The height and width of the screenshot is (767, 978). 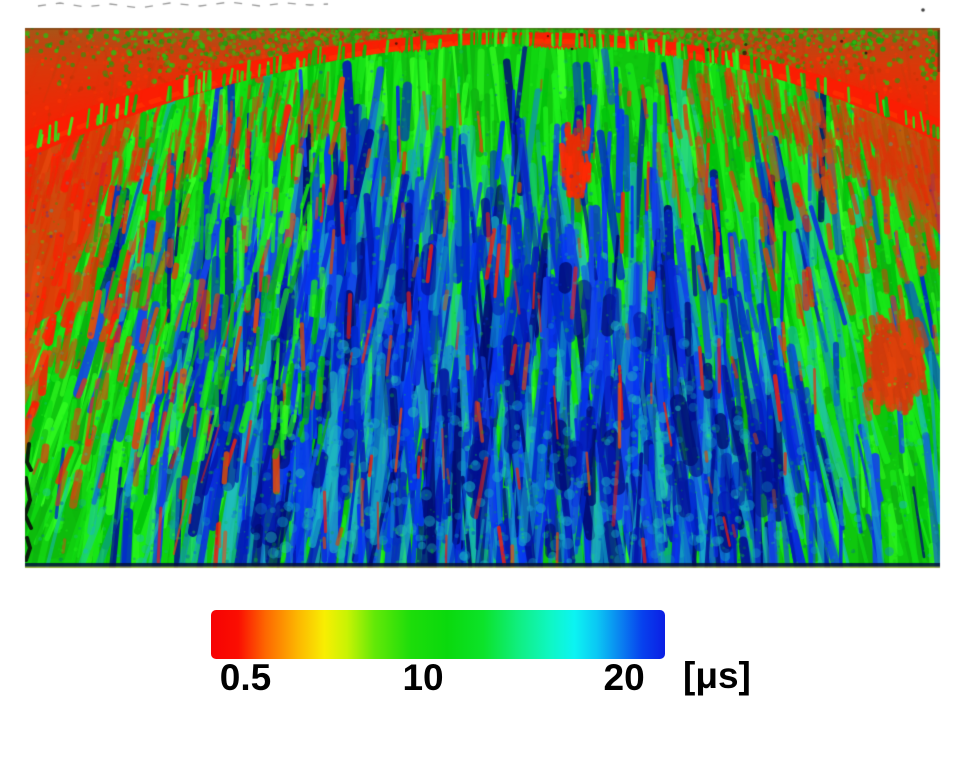 What do you see at coordinates (245, 677) in the screenshot?
I see `colorbar-tick-label: 0.5` at bounding box center [245, 677].